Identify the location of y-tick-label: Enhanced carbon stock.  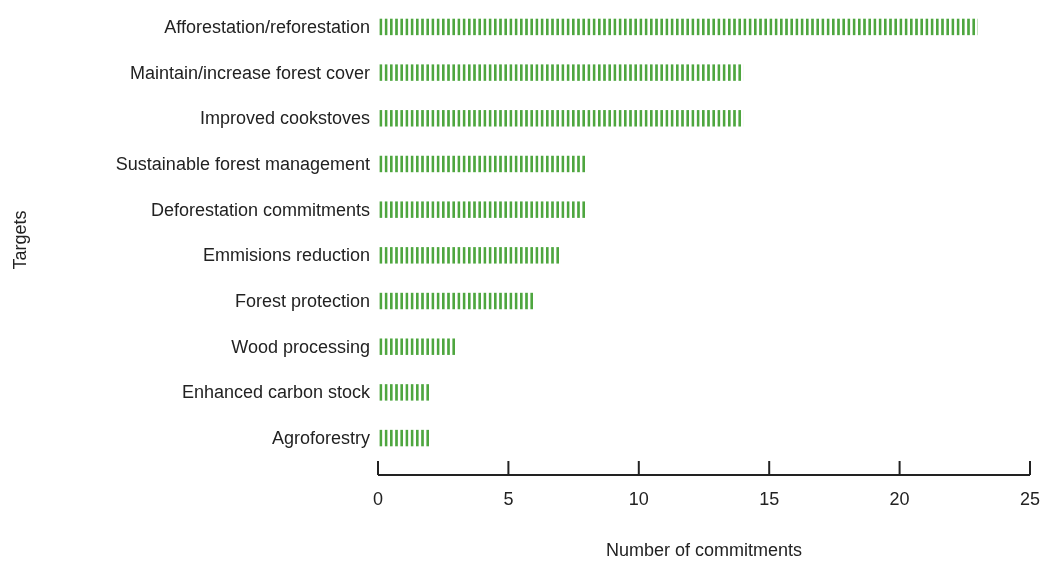
(276, 392).